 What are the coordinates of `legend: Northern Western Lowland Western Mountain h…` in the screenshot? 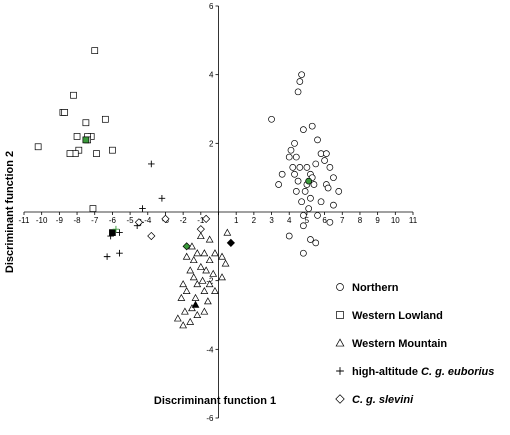 It's located at (414, 344).